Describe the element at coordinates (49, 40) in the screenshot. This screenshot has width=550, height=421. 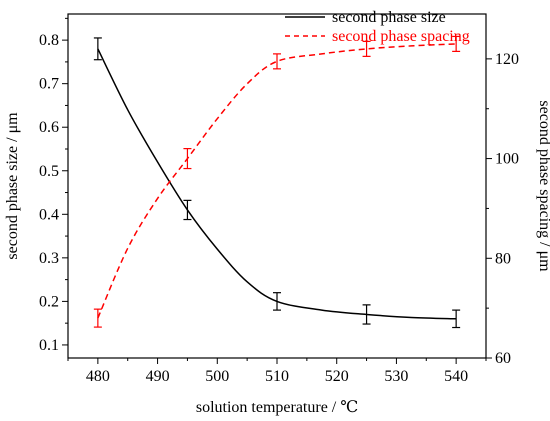
I see `left-tick-label: 0.8` at that location.